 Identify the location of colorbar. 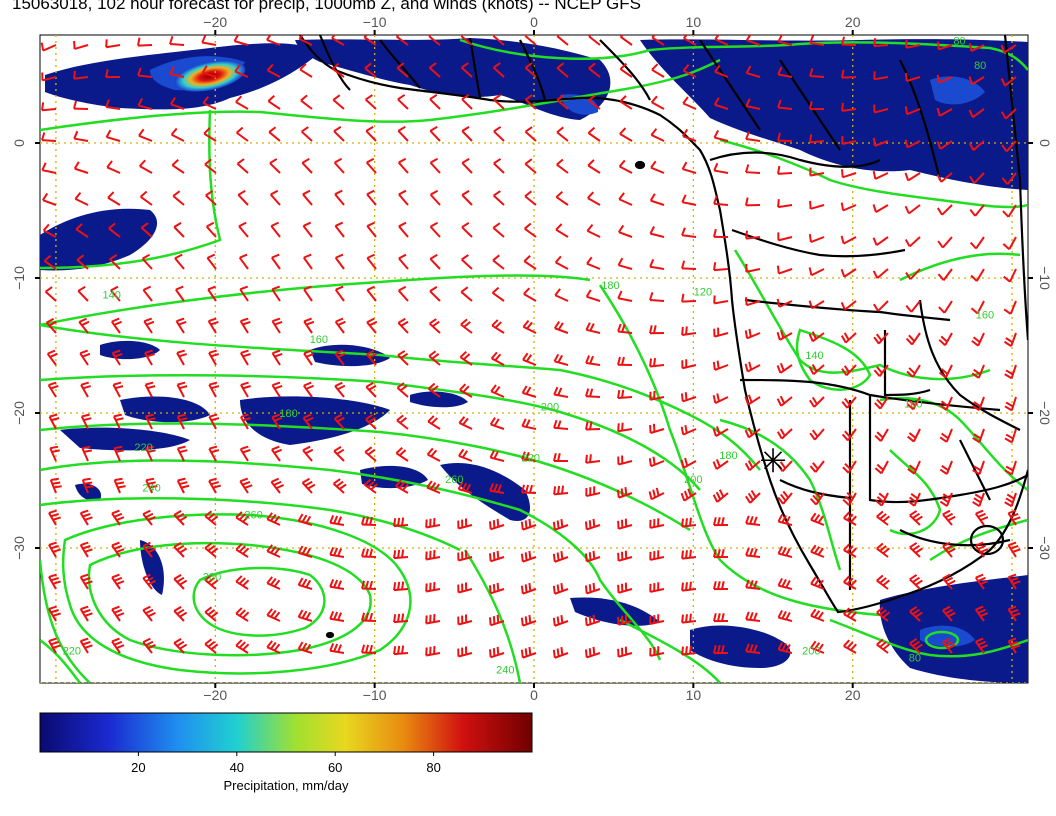
(286, 732).